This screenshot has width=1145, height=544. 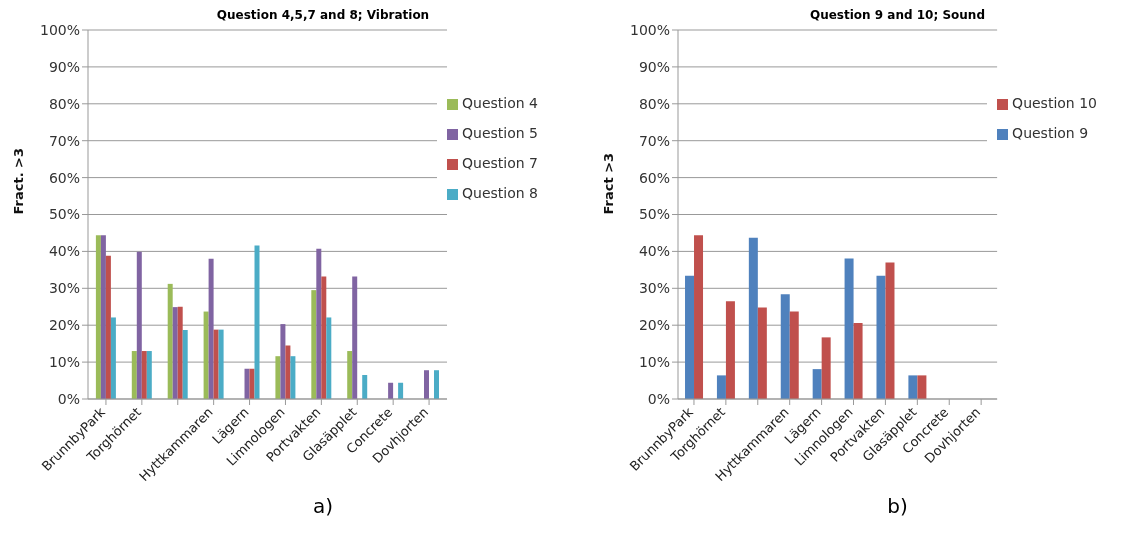 I want to click on text: b), so click(x=897, y=506).